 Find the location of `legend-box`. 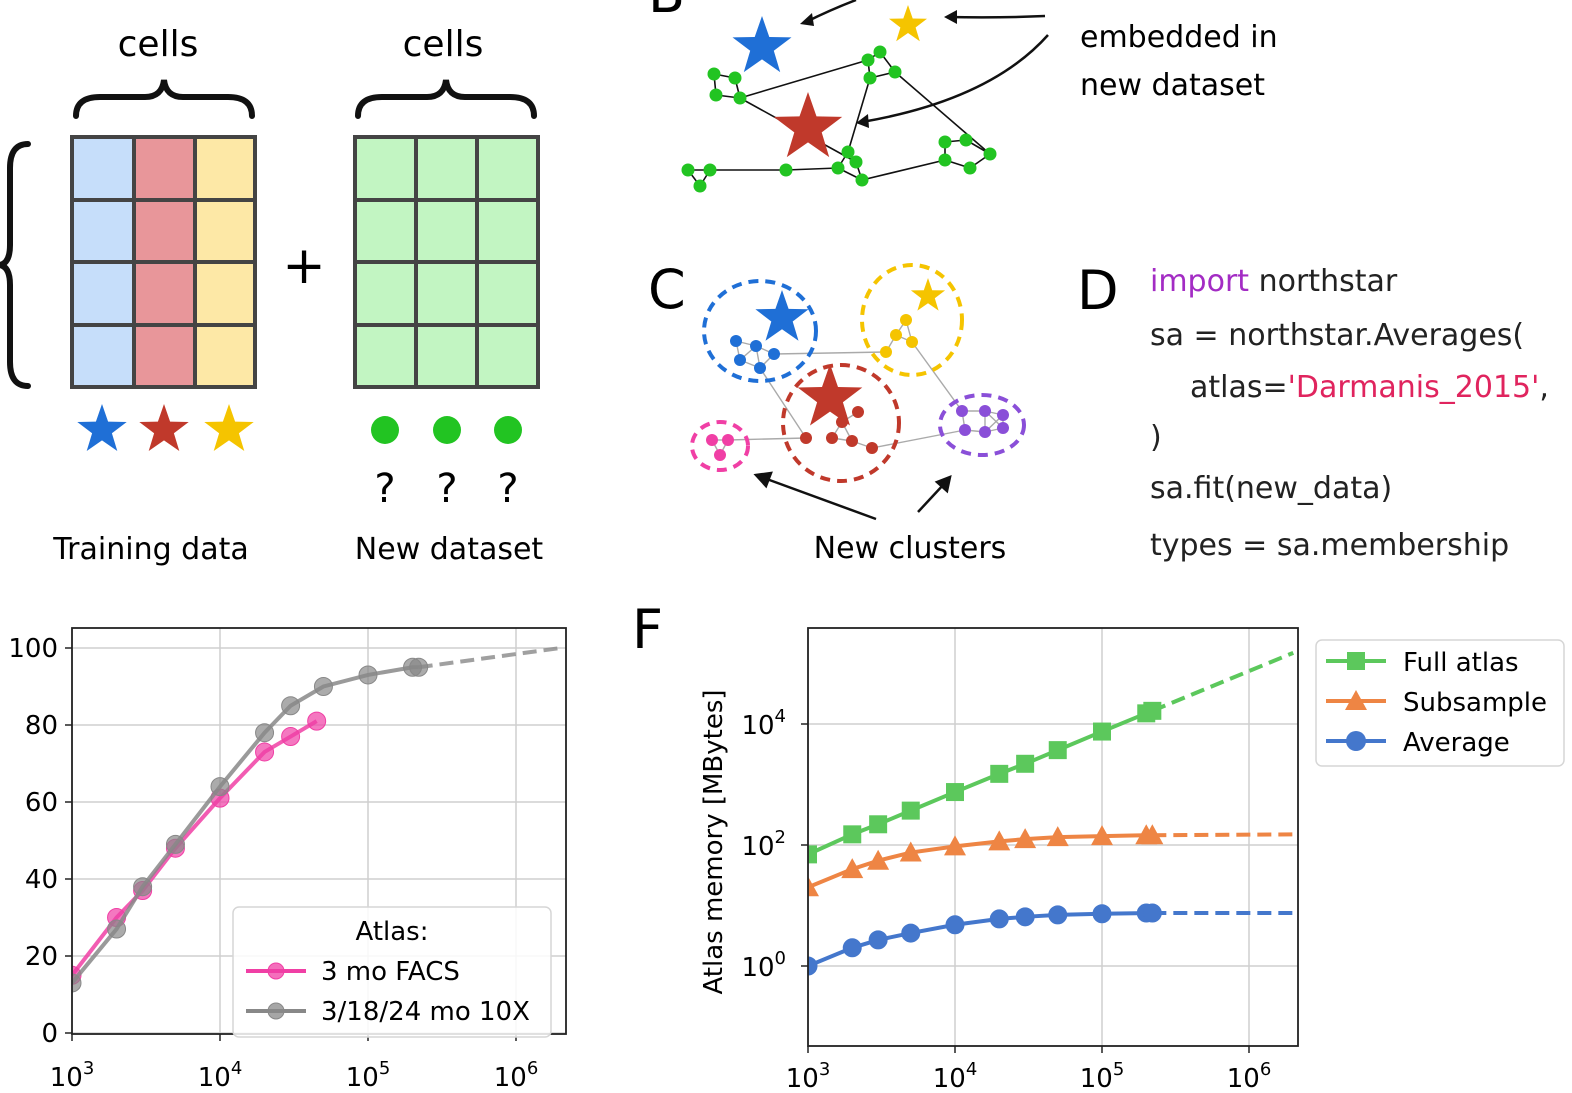

legend-box is located at coordinates (392, 972).